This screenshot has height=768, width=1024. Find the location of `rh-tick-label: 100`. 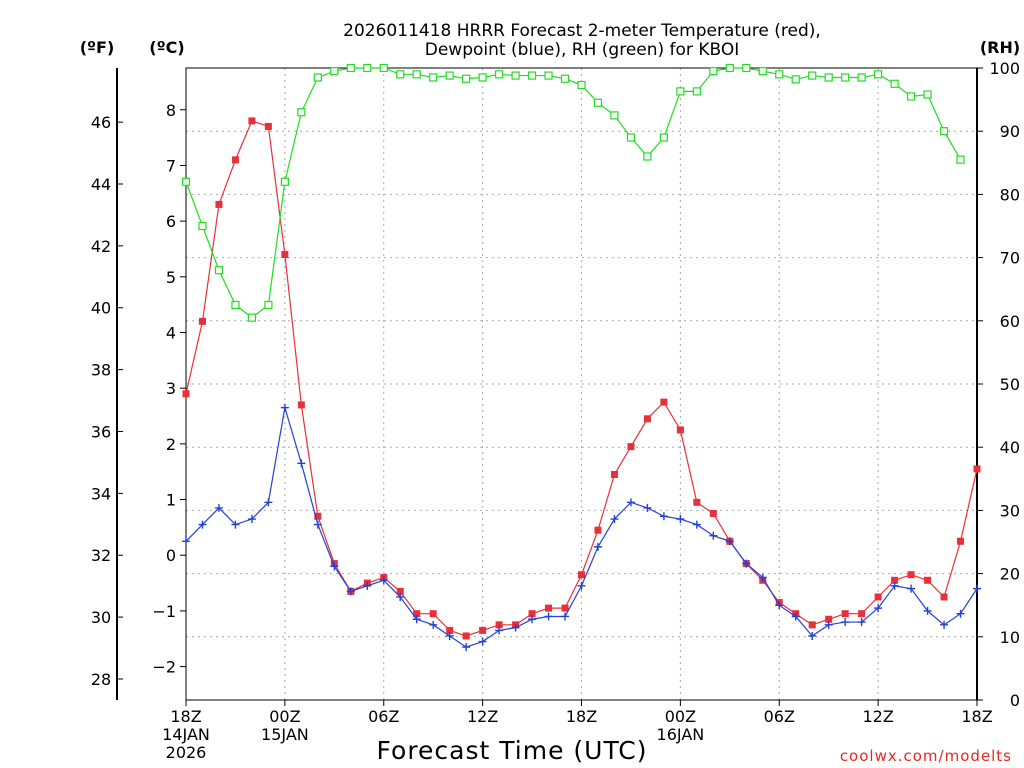

rh-tick-label: 100 is located at coordinates (1004, 68).